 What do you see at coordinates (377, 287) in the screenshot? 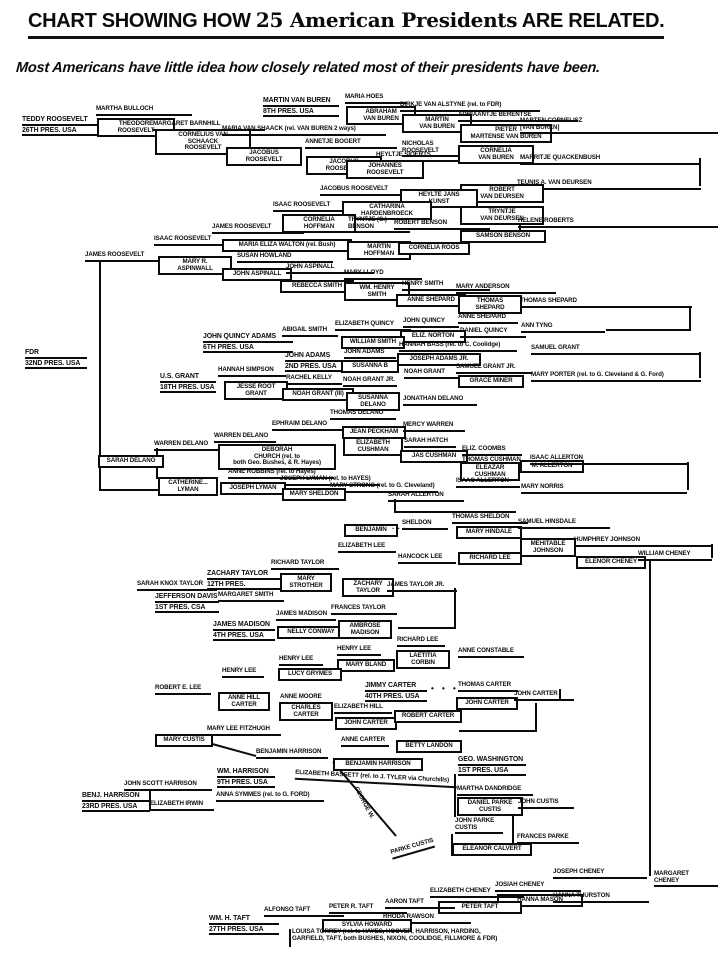
I see `person-name-line: WM. HENRY` at bounding box center [377, 287].